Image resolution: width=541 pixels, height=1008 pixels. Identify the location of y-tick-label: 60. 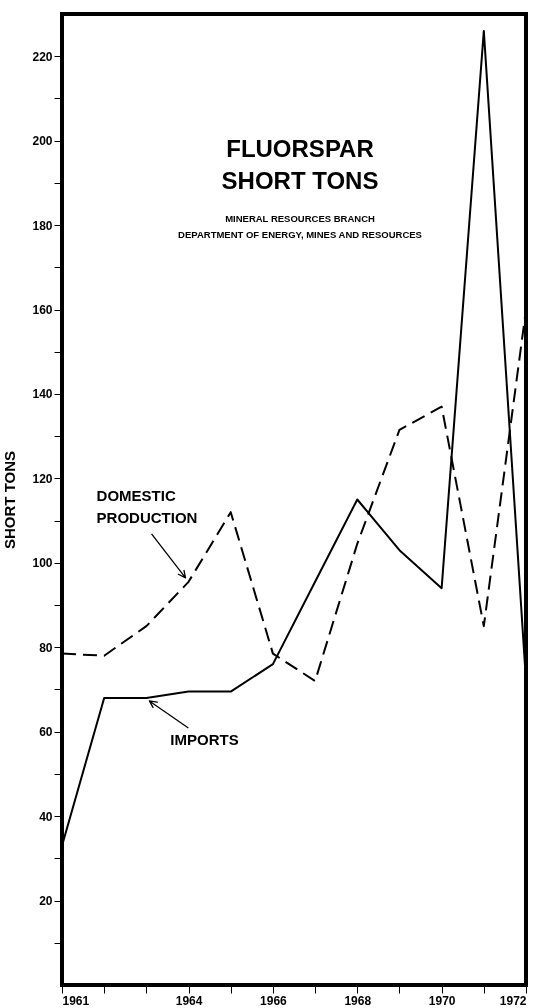
(46, 732).